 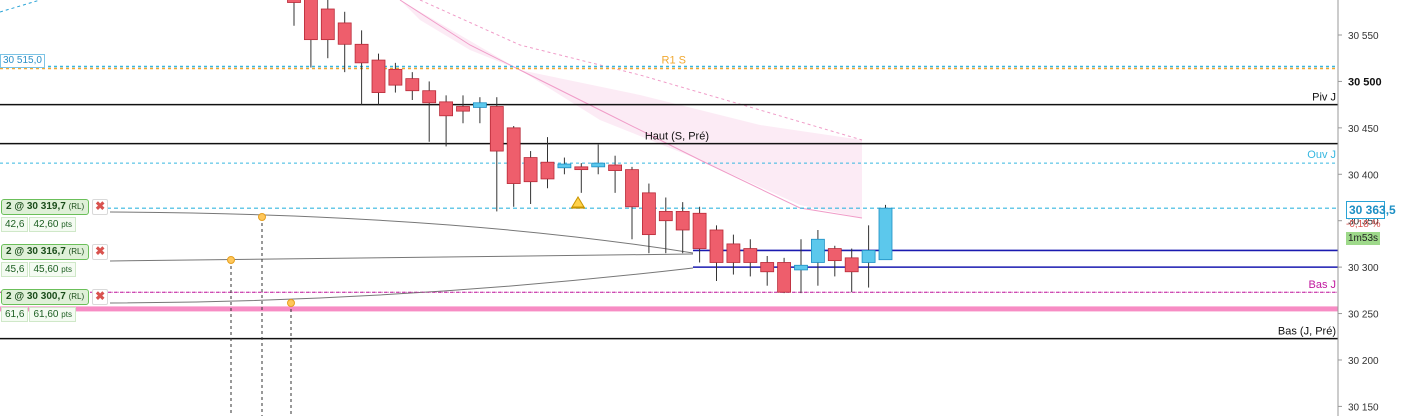 I want to click on markers, so click(x=578, y=202).